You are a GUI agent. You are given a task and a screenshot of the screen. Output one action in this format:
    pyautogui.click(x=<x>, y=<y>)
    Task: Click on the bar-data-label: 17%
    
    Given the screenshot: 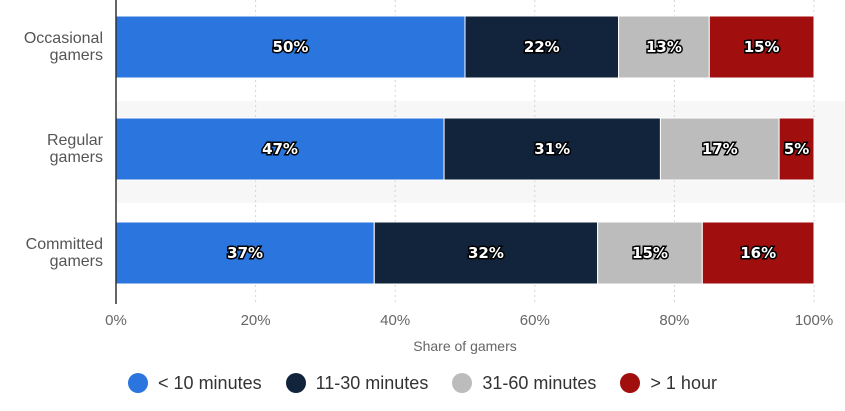 What is the action you would take?
    pyautogui.click(x=720, y=149)
    